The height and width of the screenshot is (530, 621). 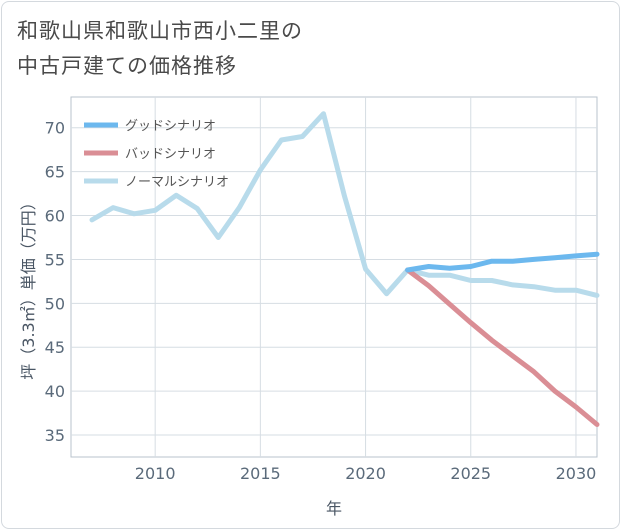 I want to click on x-axis-label: 年, so click(x=334, y=508).